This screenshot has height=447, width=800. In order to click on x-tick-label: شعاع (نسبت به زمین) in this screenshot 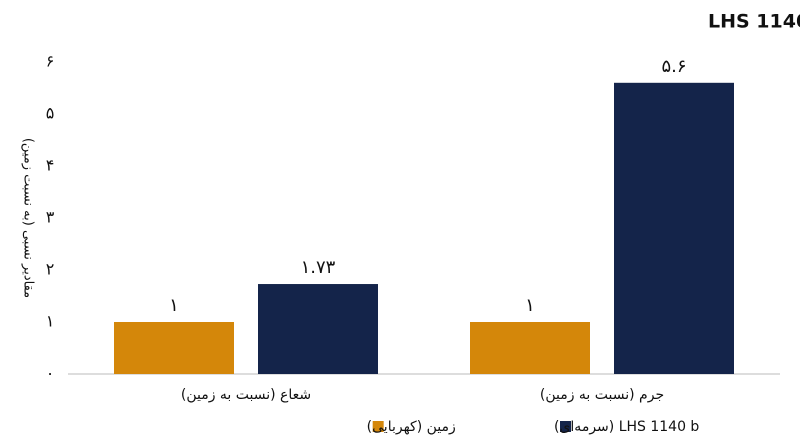, I will do `click(246, 395)`.